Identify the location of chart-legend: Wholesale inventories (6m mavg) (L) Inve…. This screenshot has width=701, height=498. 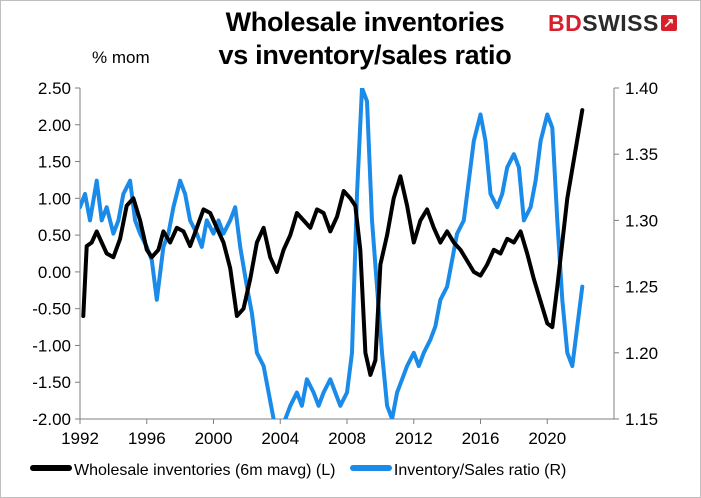
(303, 471).